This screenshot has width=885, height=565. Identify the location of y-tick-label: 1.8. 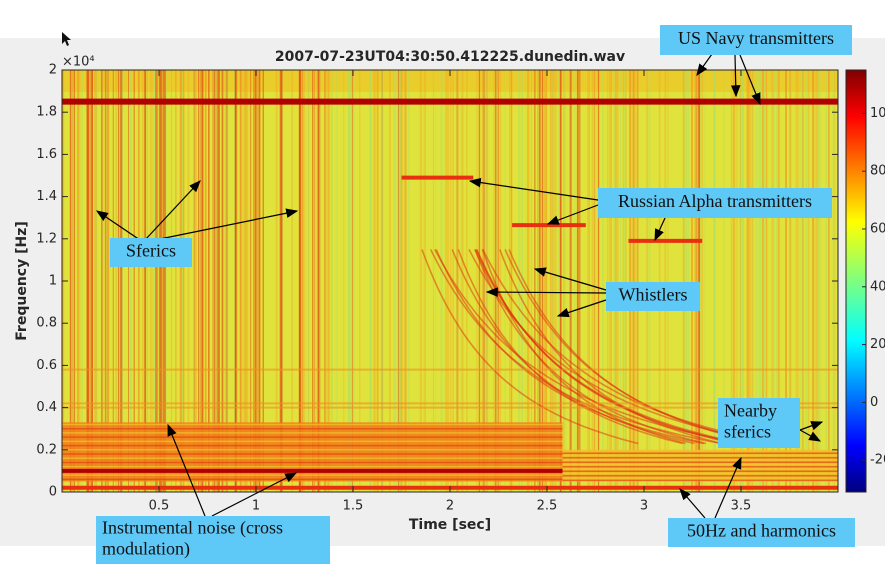
(46, 112).